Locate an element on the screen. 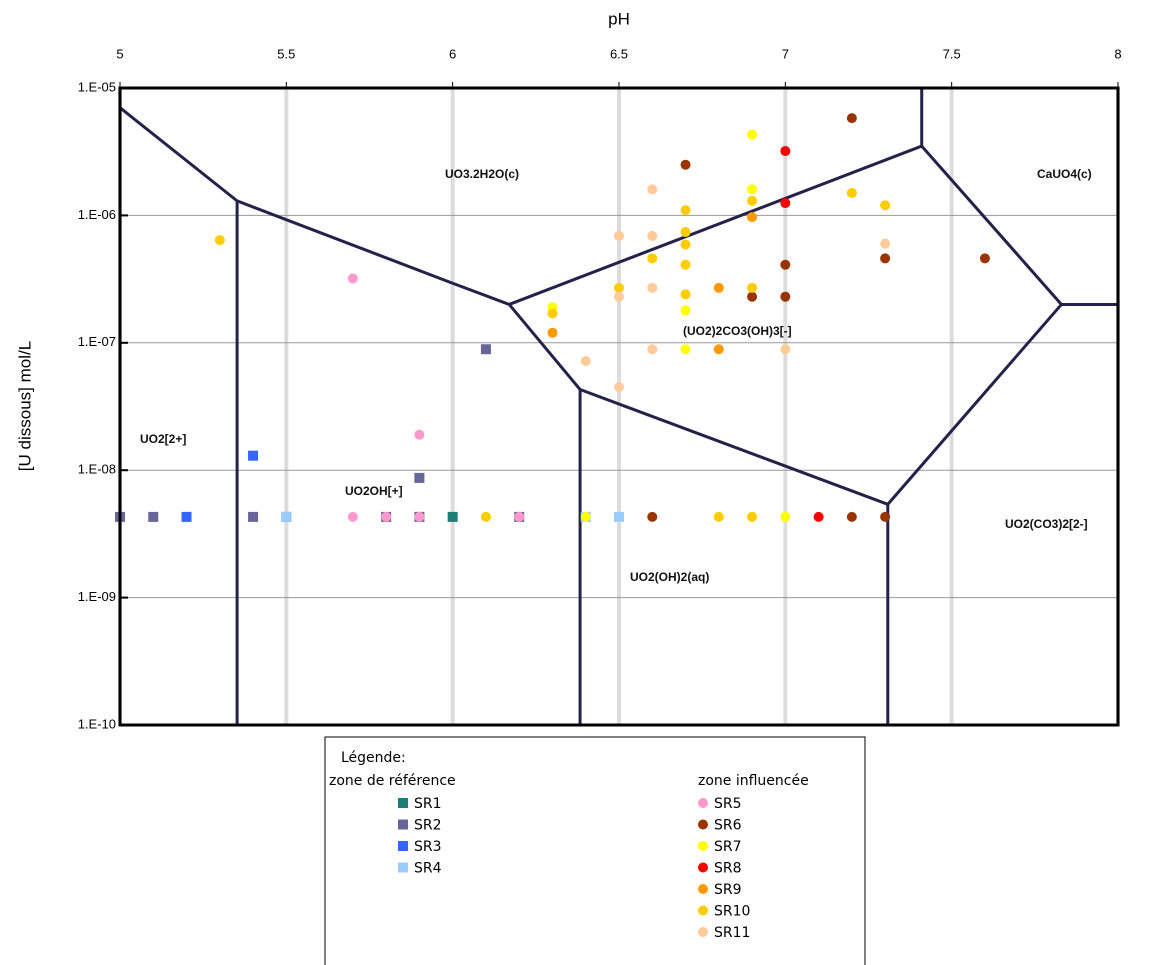  legend-label: SR11 is located at coordinates (732, 933).